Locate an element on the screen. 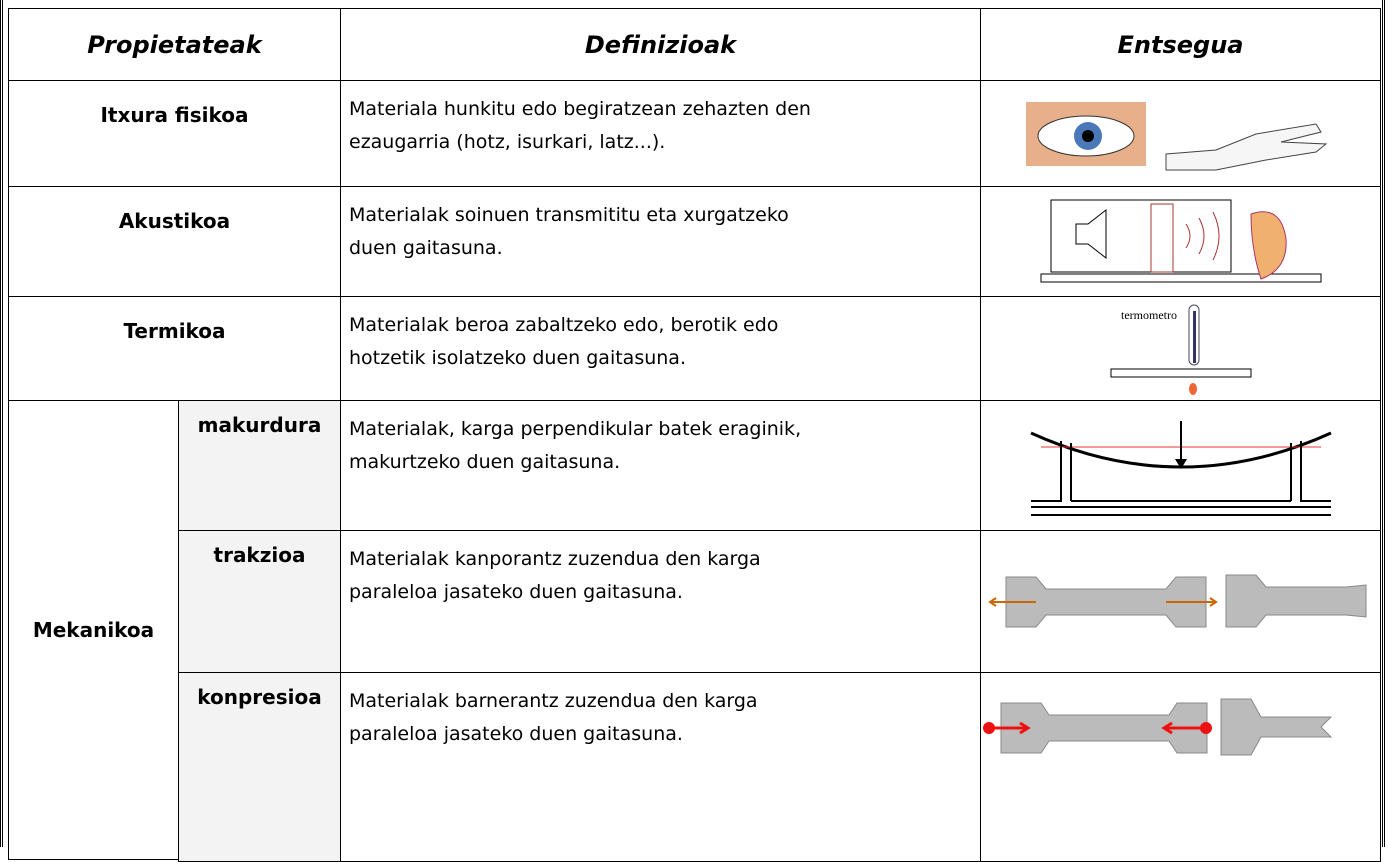 This screenshot has width=1388, height=862. subproperty-cell: makurdura is located at coordinates (259, 465).